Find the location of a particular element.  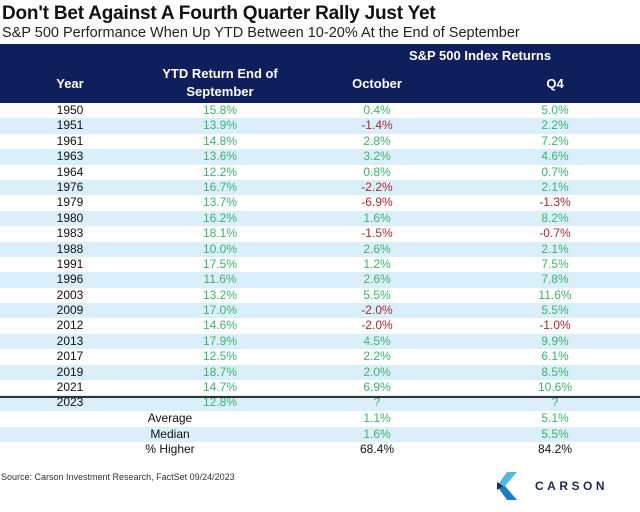

ytd-cell: 14.8% is located at coordinates (220, 140).